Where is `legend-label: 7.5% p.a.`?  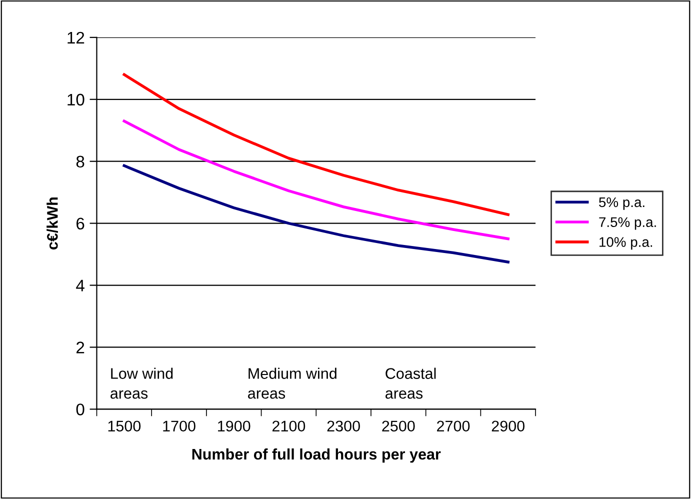 legend-label: 7.5% p.a. is located at coordinates (627, 223).